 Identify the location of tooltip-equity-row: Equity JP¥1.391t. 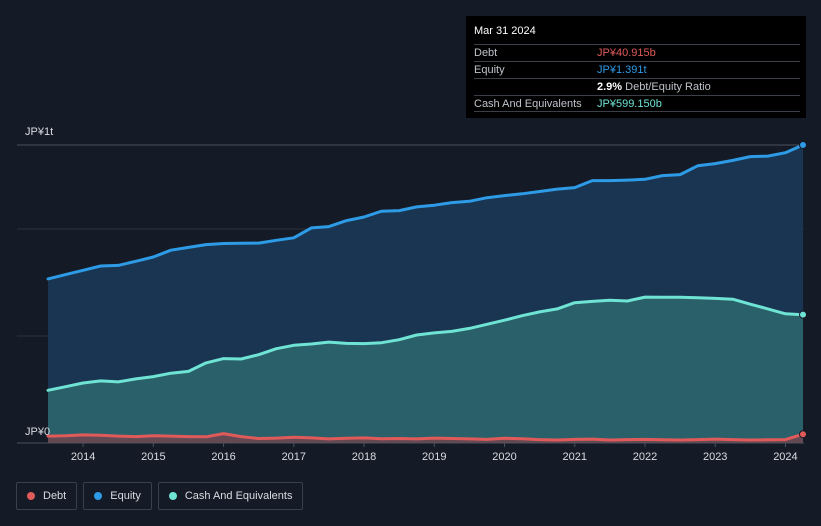
(637, 69).